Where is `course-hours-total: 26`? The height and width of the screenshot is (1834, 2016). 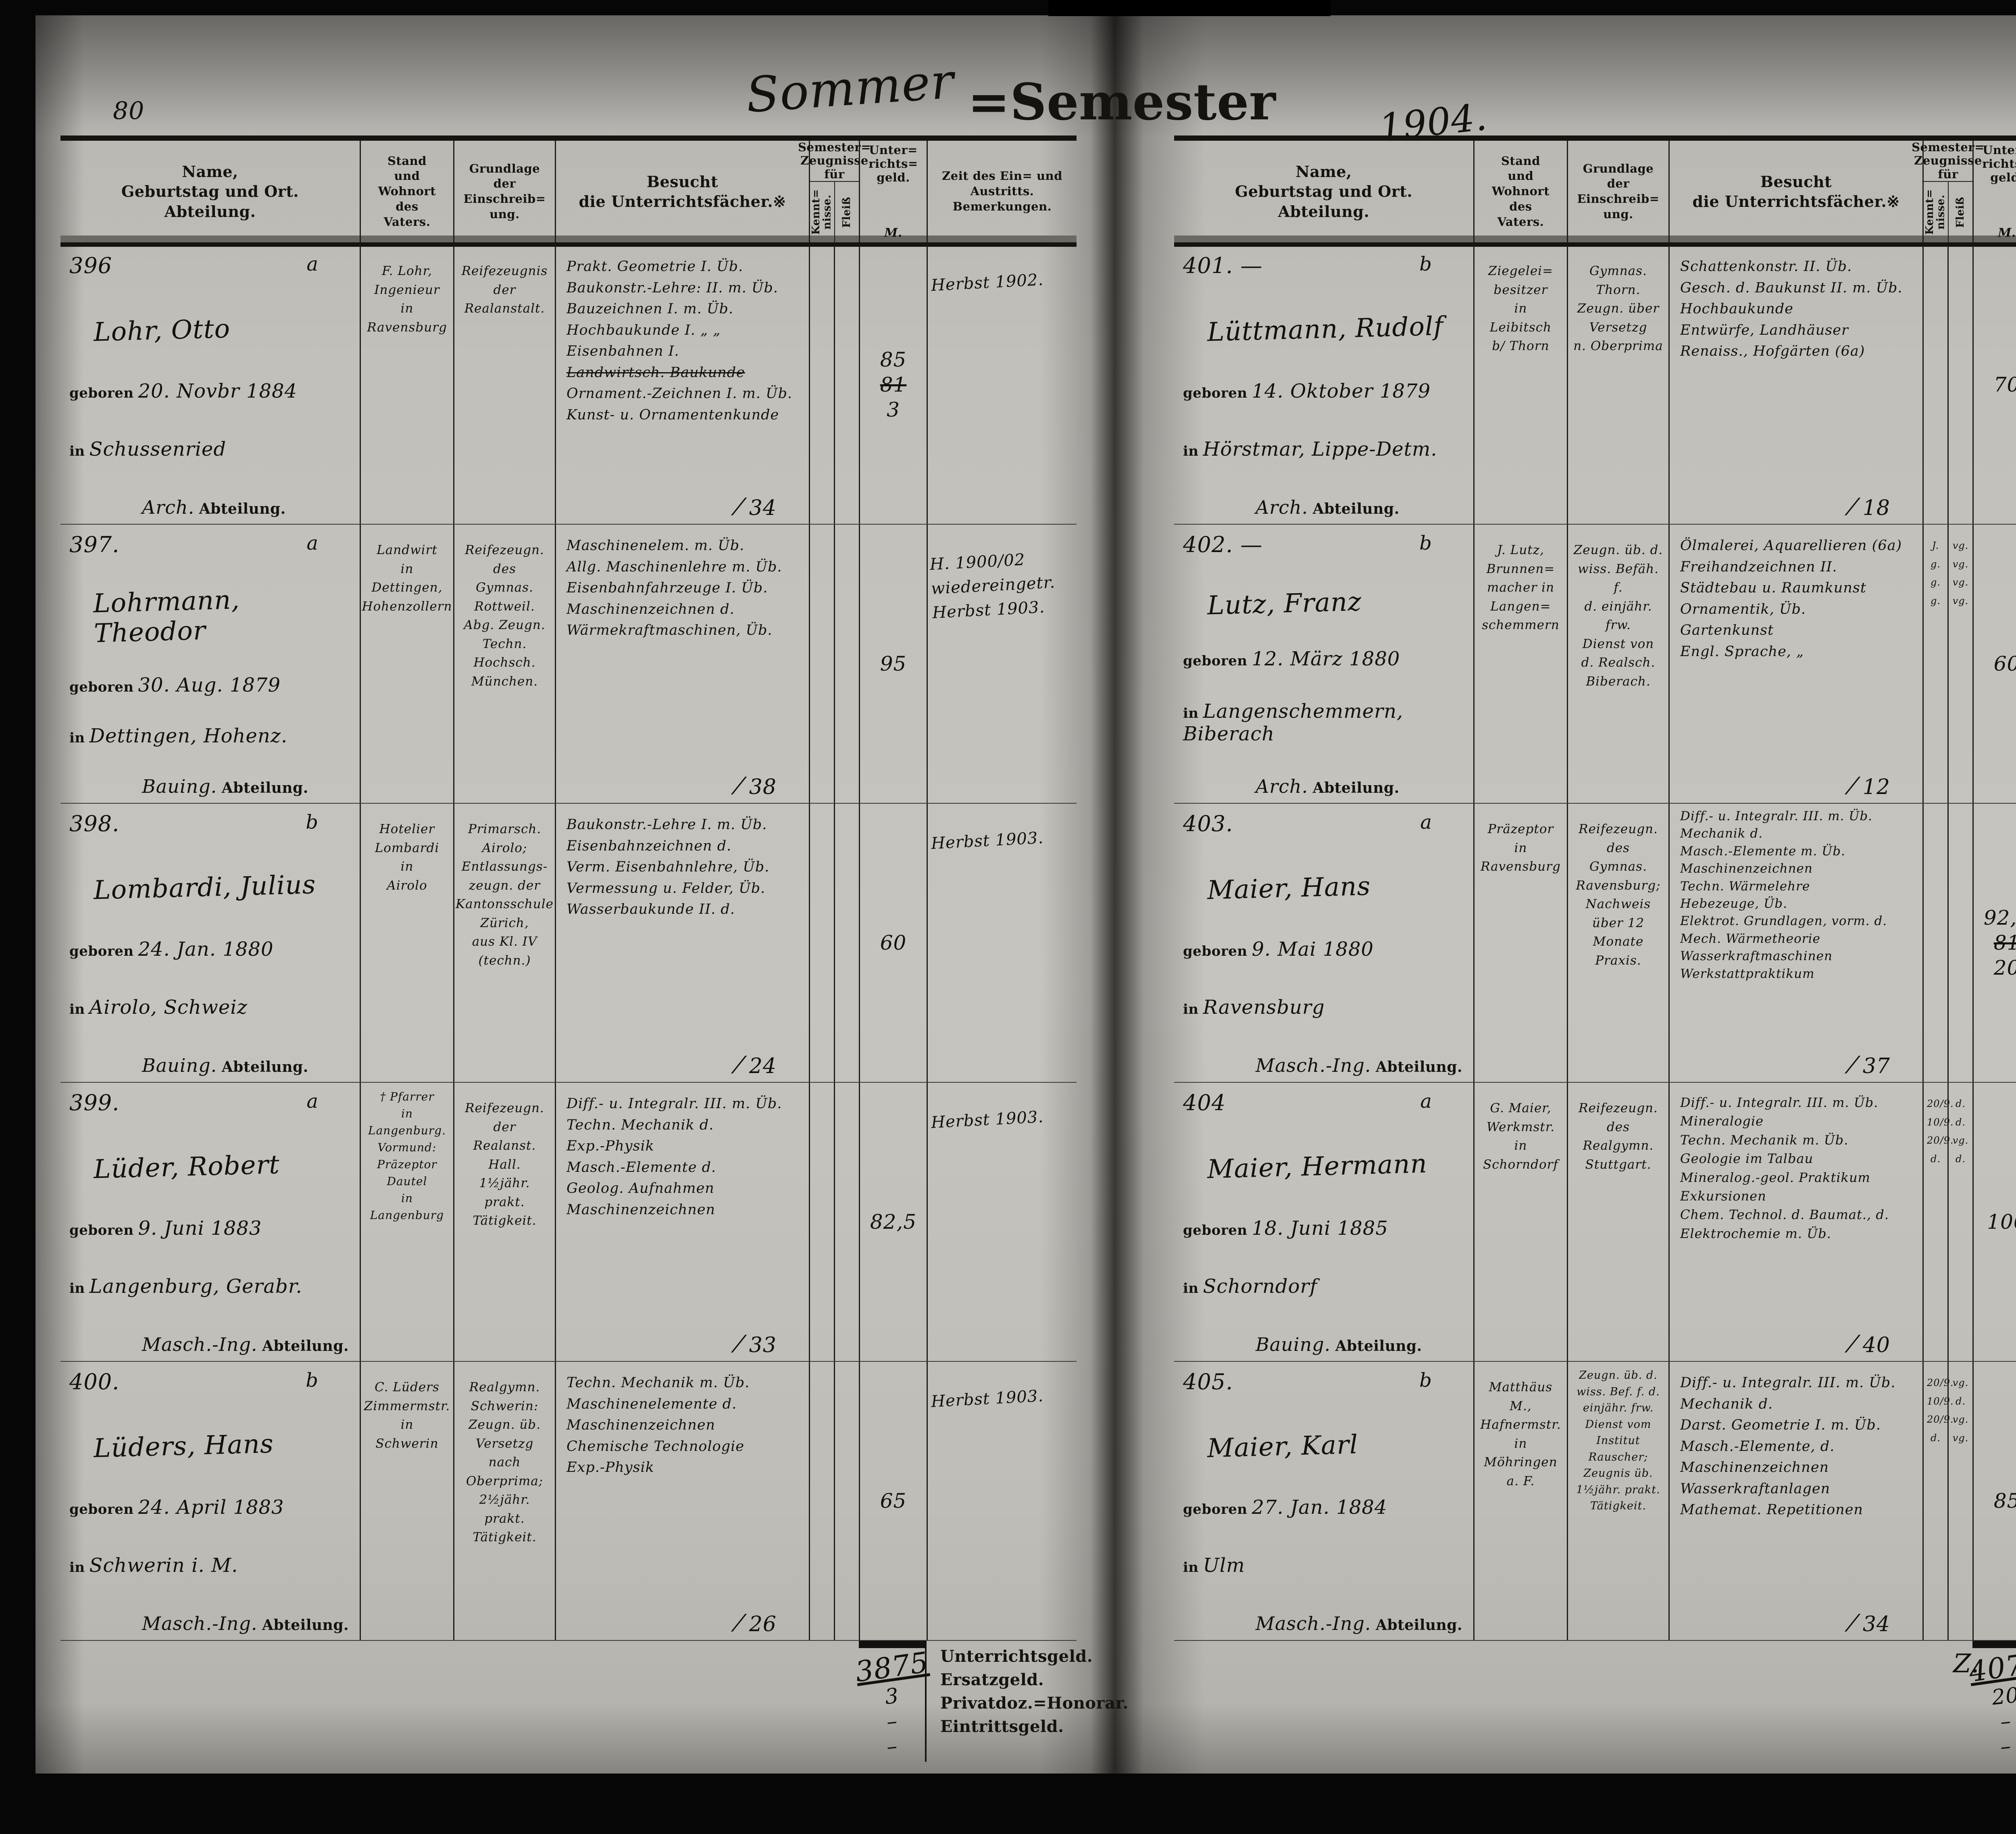 course-hours-total: 26 is located at coordinates (771, 1623).